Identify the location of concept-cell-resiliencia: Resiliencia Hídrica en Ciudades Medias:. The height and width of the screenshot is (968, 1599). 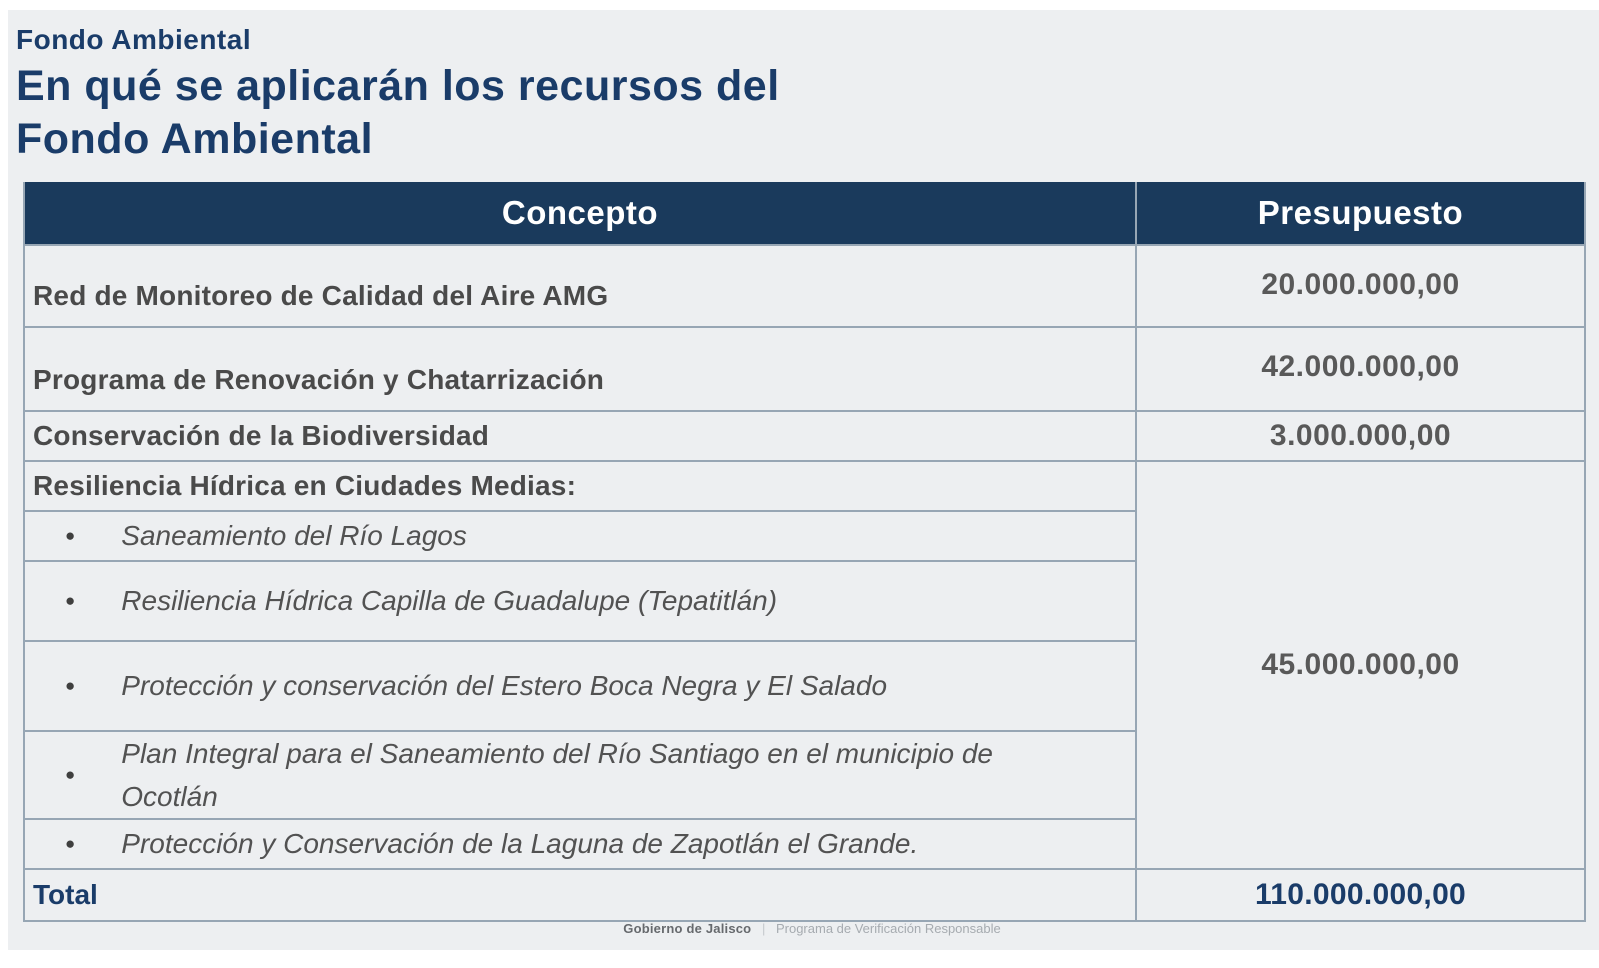
(580, 485).